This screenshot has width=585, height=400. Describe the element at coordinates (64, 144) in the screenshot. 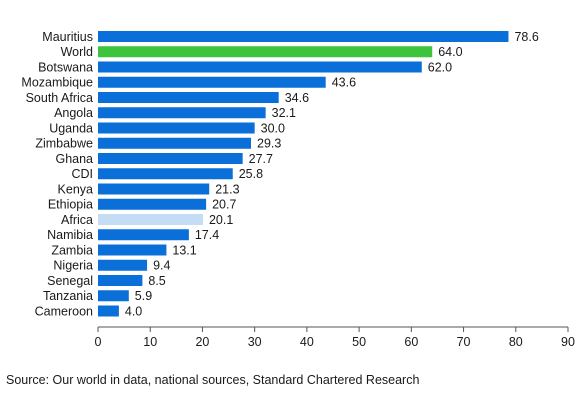

I see `category-label: Zimbabwe` at that location.